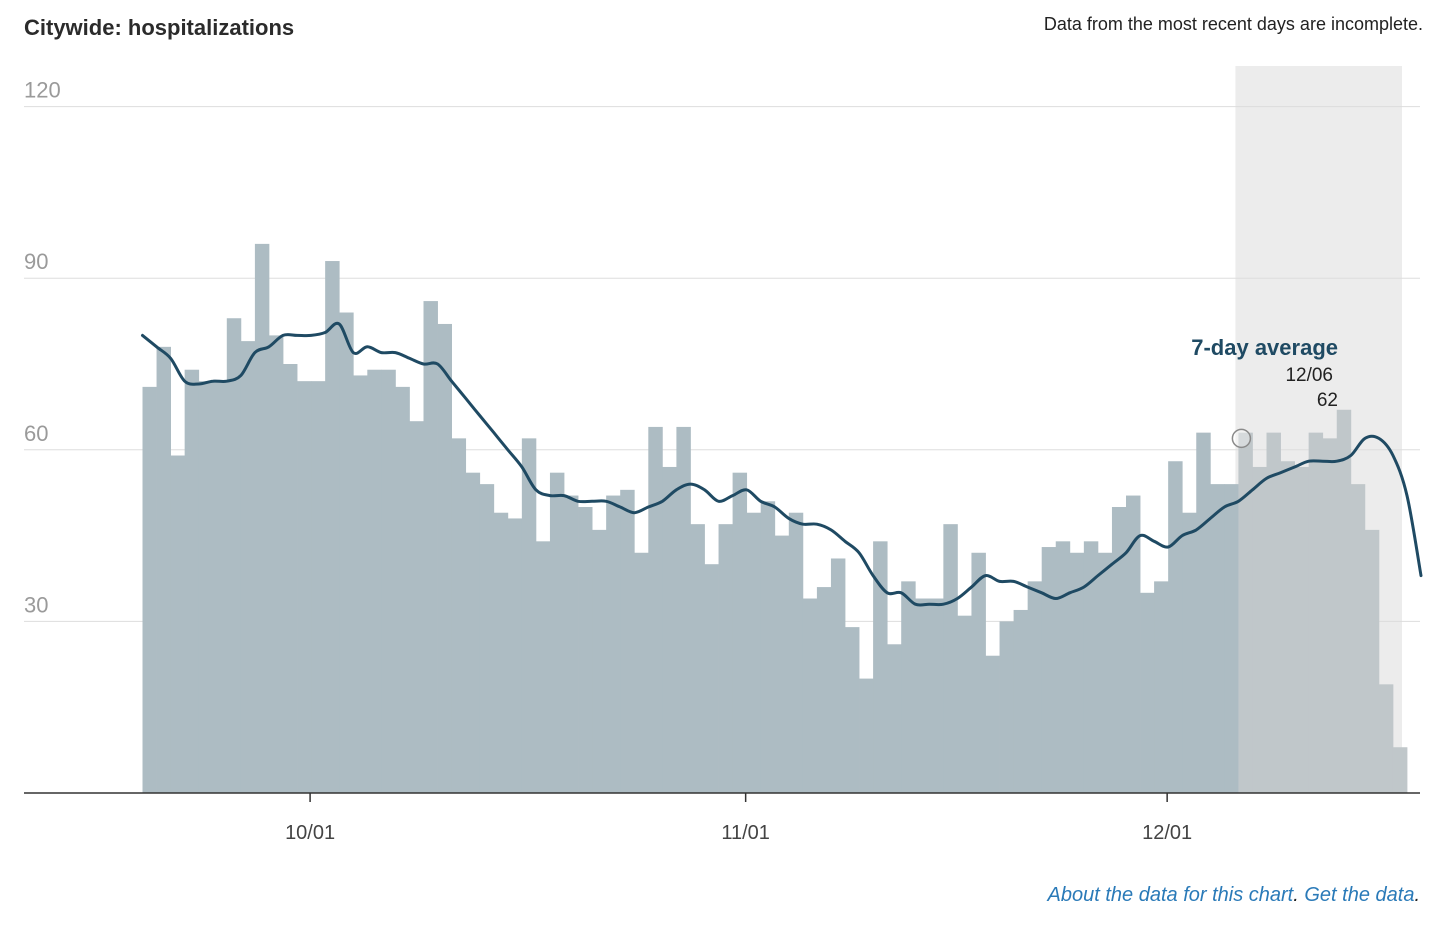 The height and width of the screenshot is (938, 1448). I want to click on x-tick-10-01: 10/01, so click(310, 833).